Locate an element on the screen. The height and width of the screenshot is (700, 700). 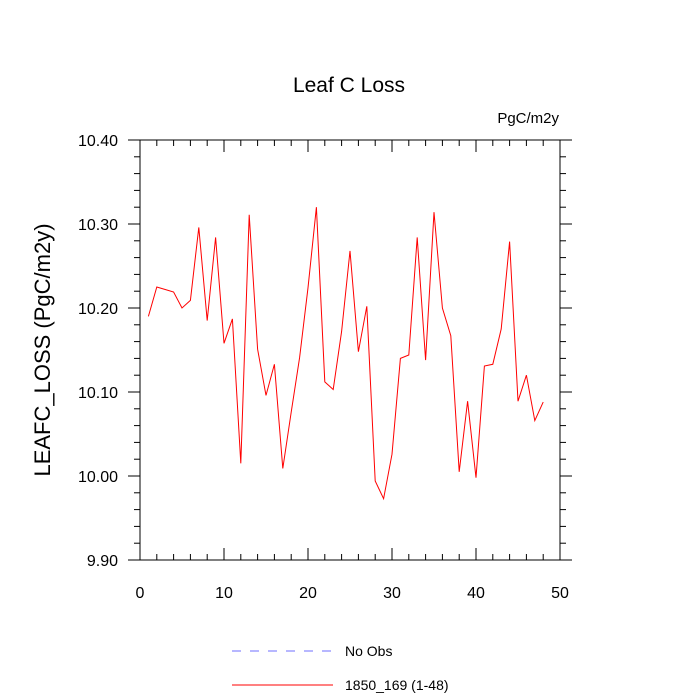
y-tick-label: 10.00 is located at coordinates (98, 477).